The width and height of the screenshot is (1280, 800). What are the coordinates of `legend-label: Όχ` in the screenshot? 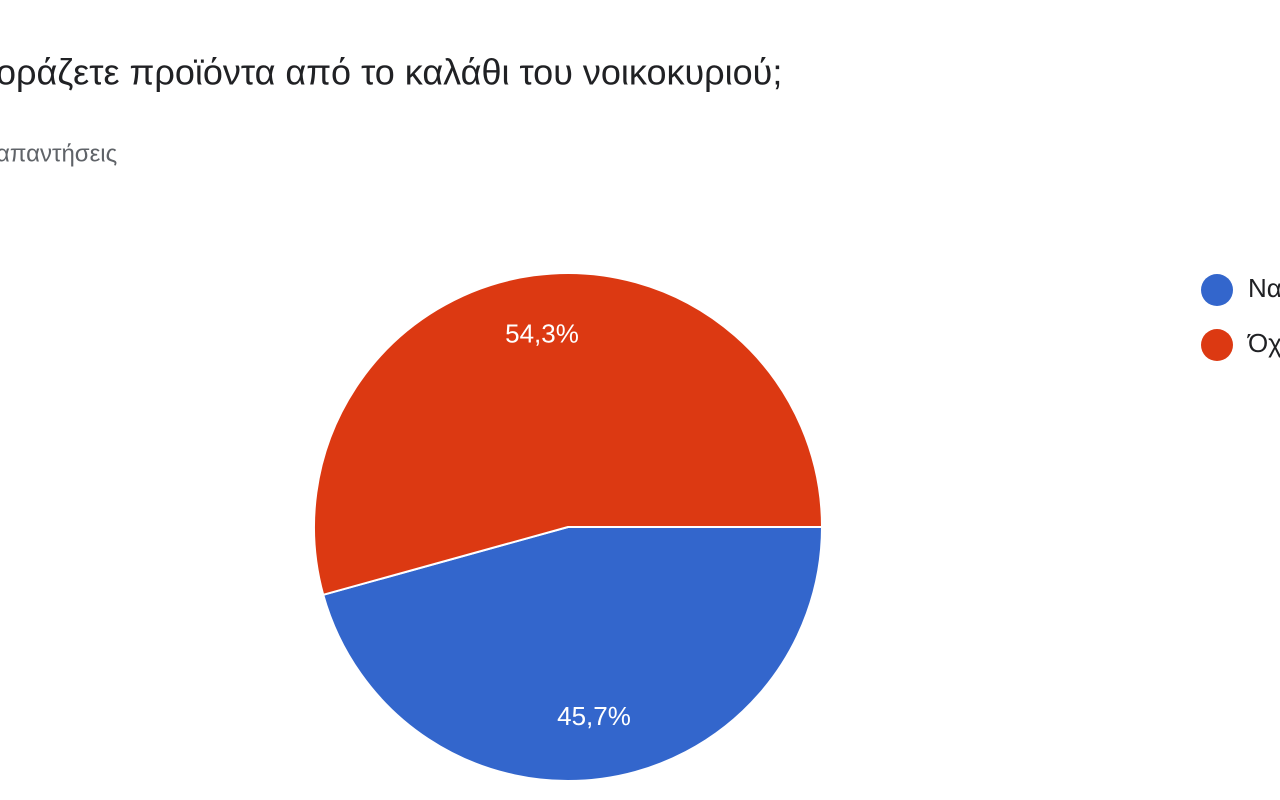 It's located at (1263, 343).